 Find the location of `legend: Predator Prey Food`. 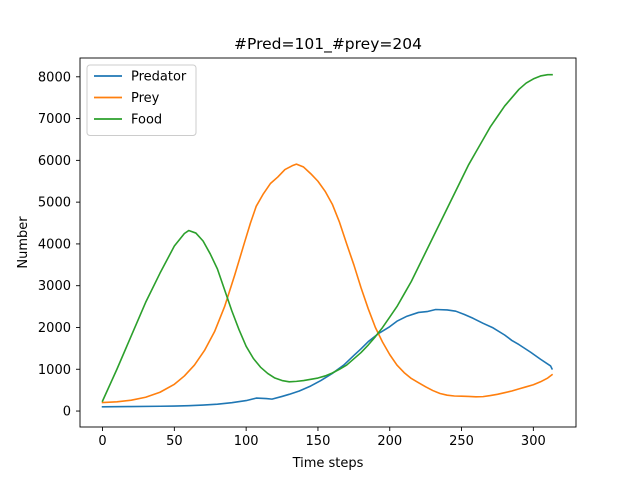

legend: Predator Prey Food is located at coordinates (141, 100).